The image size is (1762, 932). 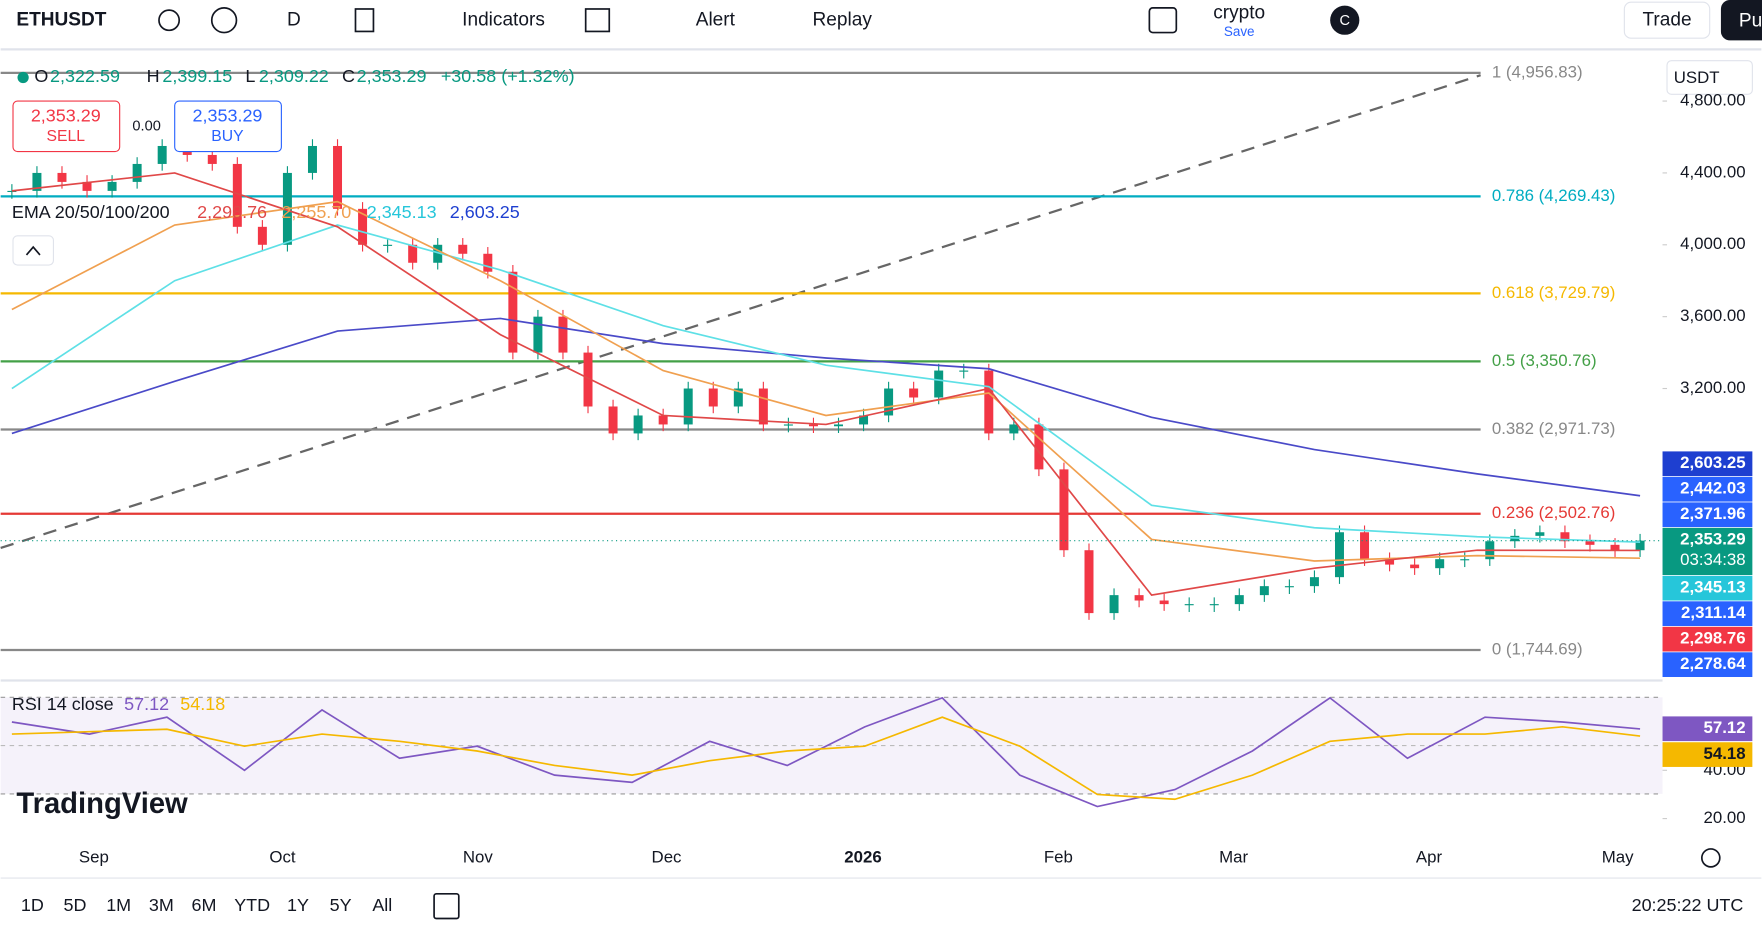 I want to click on countdown: 03:34:38, so click(x=1713, y=559).